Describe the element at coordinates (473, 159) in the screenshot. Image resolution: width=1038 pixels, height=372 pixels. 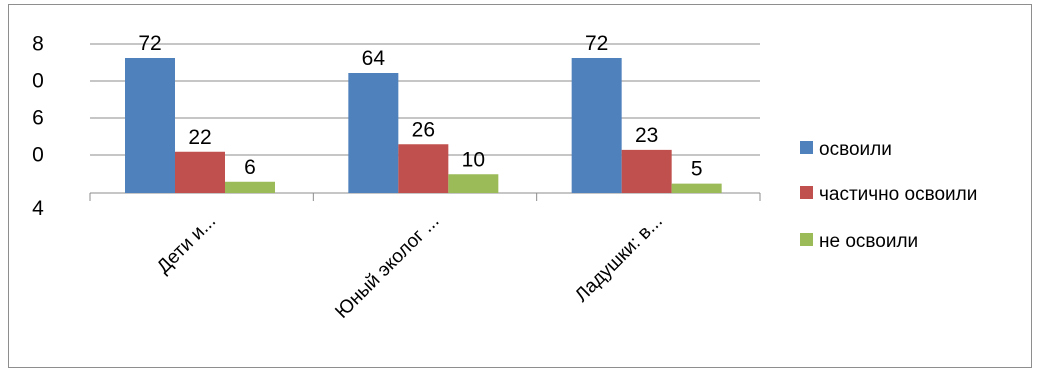
I see `data-label: 10` at that location.